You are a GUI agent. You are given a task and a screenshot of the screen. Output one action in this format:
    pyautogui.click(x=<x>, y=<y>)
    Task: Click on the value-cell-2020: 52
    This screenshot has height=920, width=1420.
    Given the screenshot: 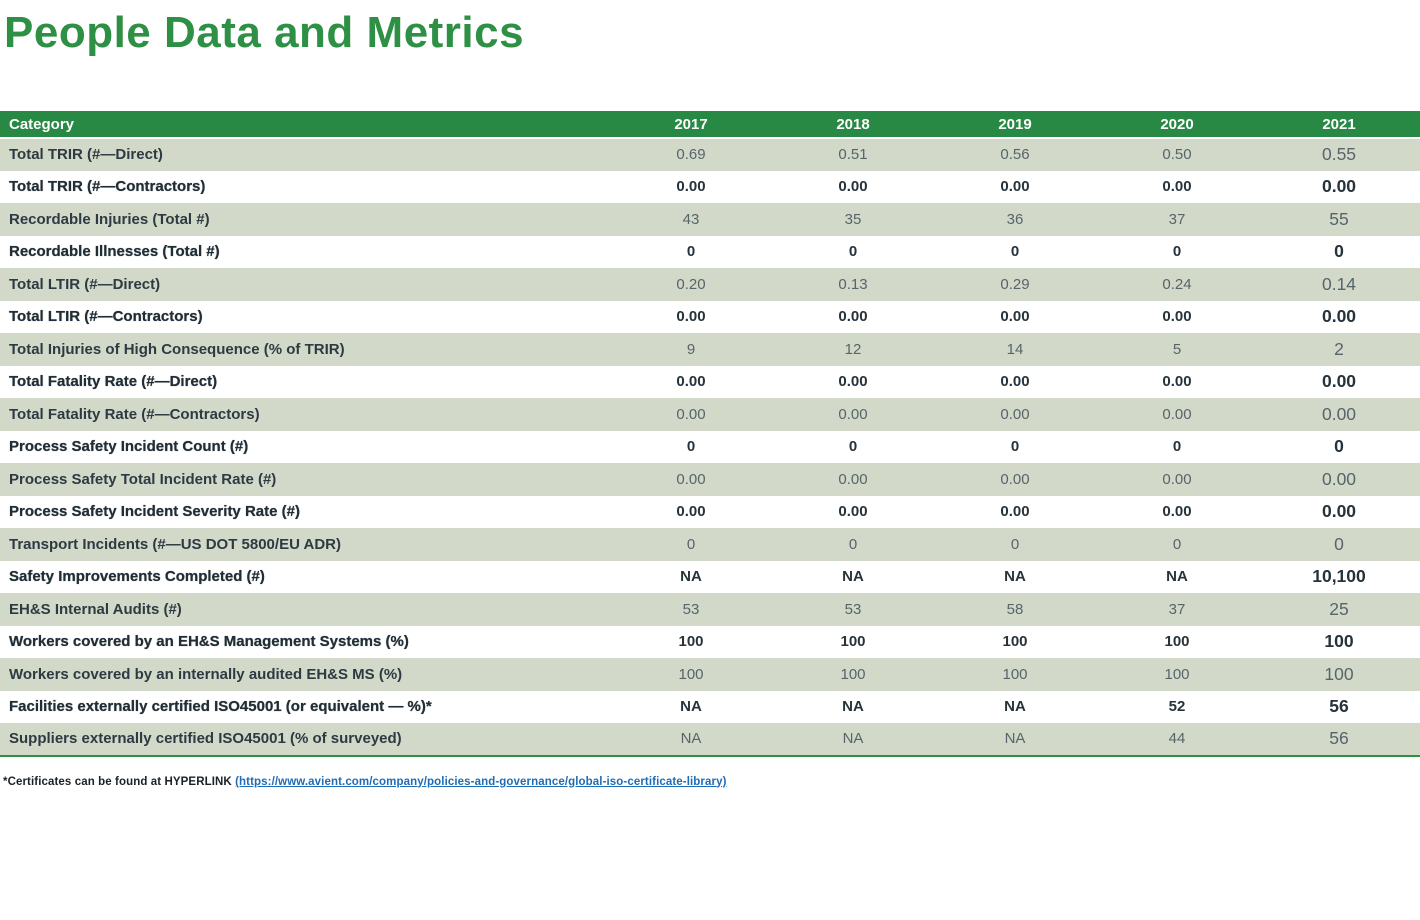 What is the action you would take?
    pyautogui.click(x=1177, y=707)
    